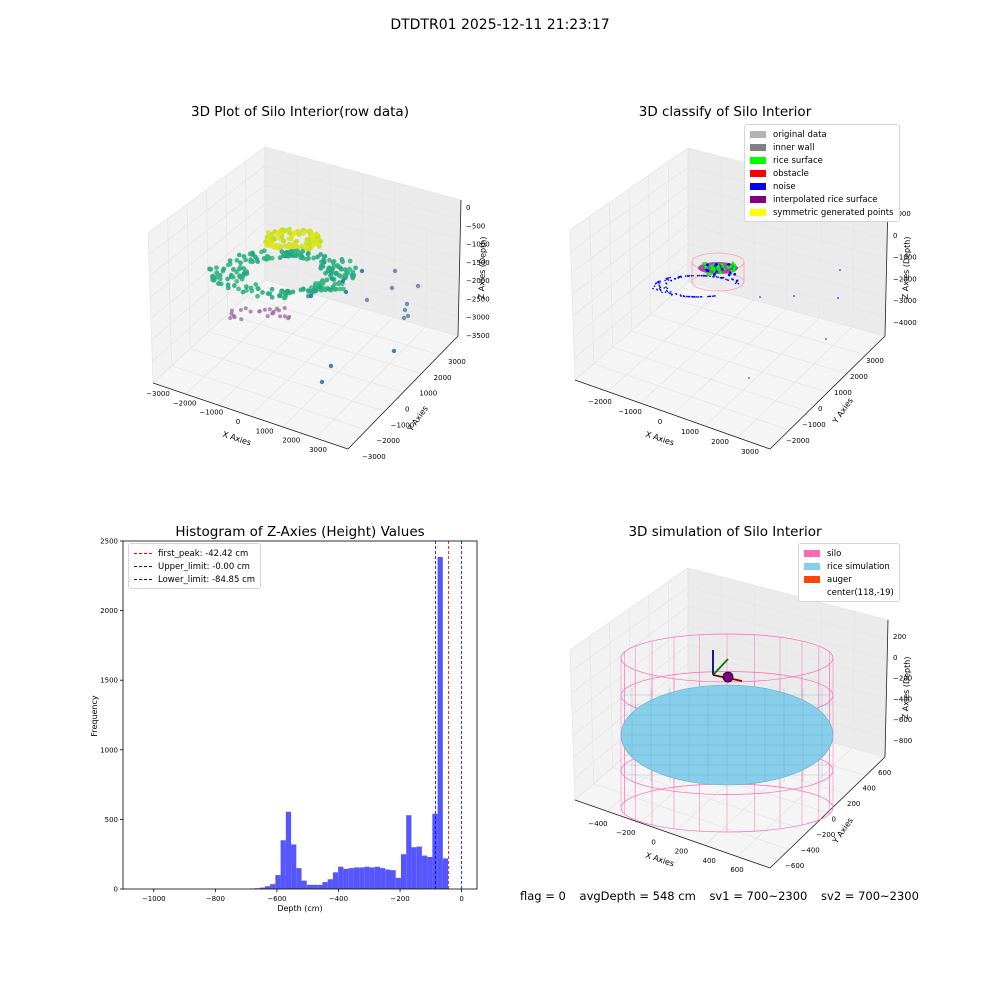  Describe the element at coordinates (399, 899) in the screenshot. I see `x-tick-label: −200` at that location.